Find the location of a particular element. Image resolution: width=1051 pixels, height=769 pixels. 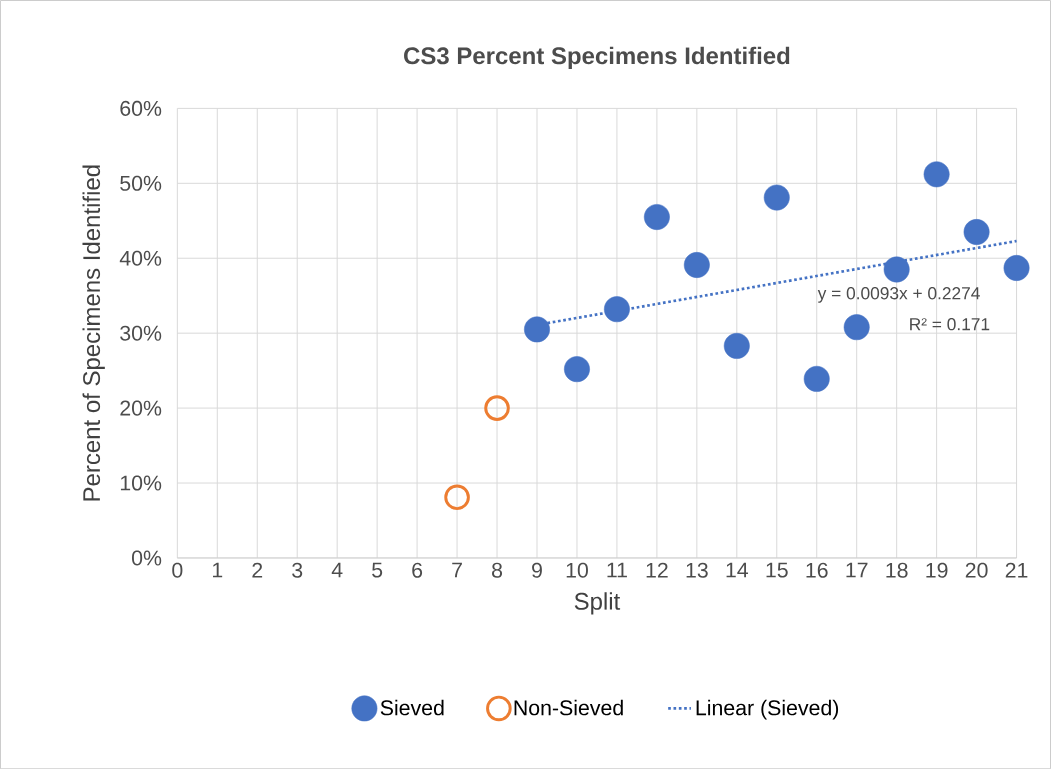

x-tick-label: 21 is located at coordinates (1016, 570).